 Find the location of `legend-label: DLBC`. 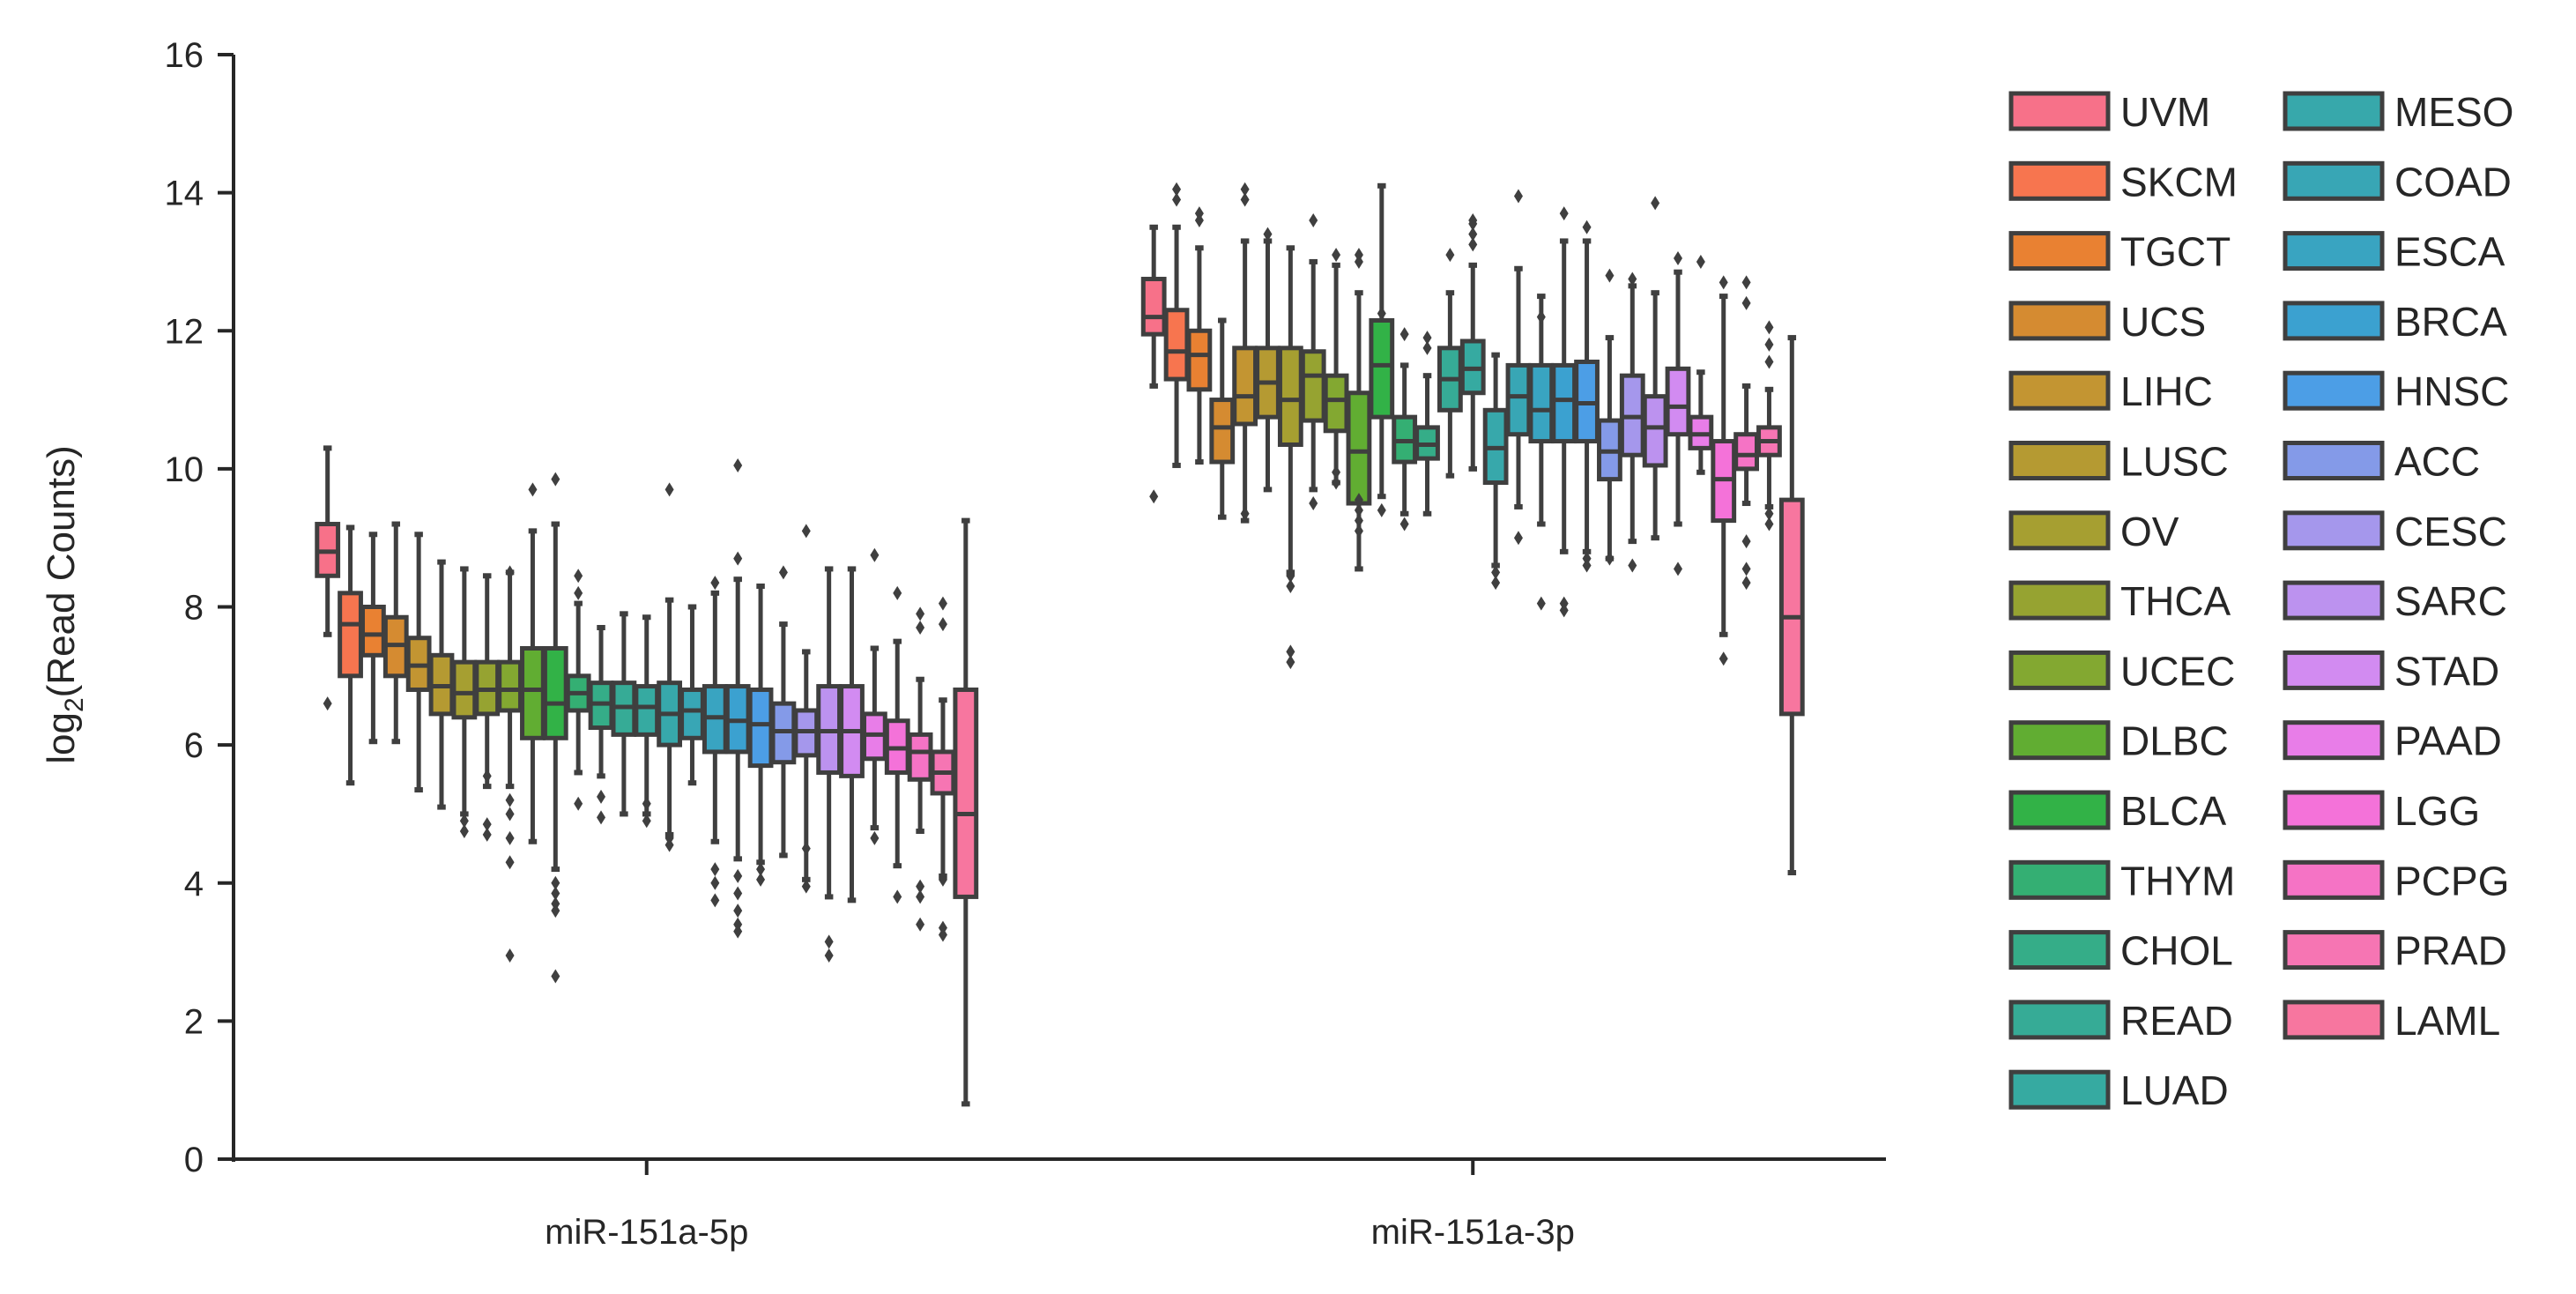

legend-label: DLBC is located at coordinates (2174, 741).